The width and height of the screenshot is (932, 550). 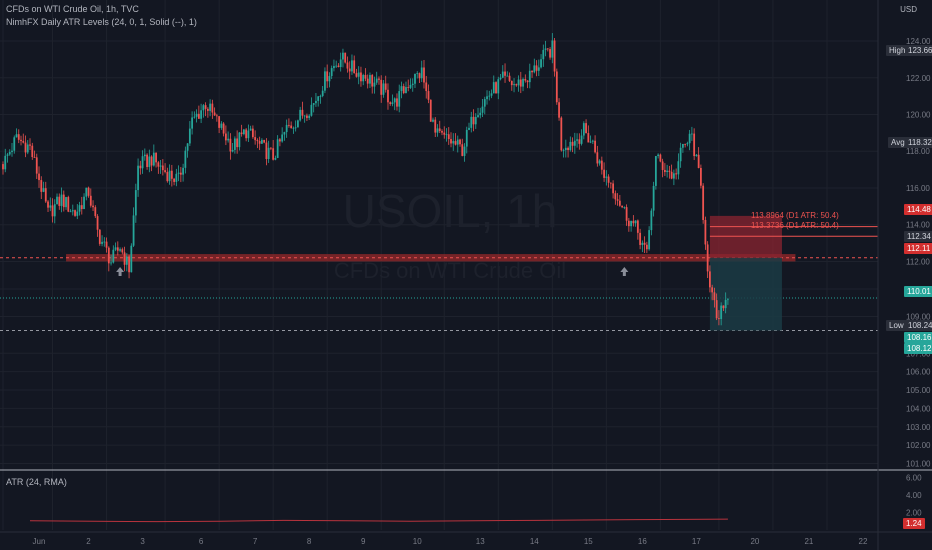 What do you see at coordinates (863, 541) in the screenshot?
I see `time-tick-label: 22` at bounding box center [863, 541].